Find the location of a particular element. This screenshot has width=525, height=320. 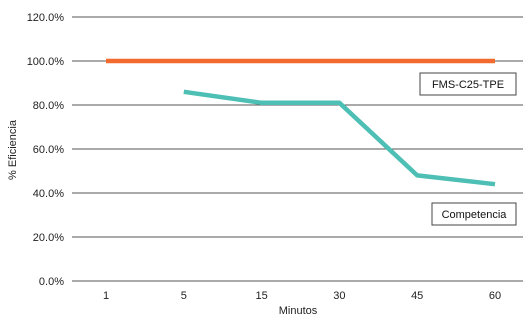

y-tick-label: 60.0% is located at coordinates (48, 150).